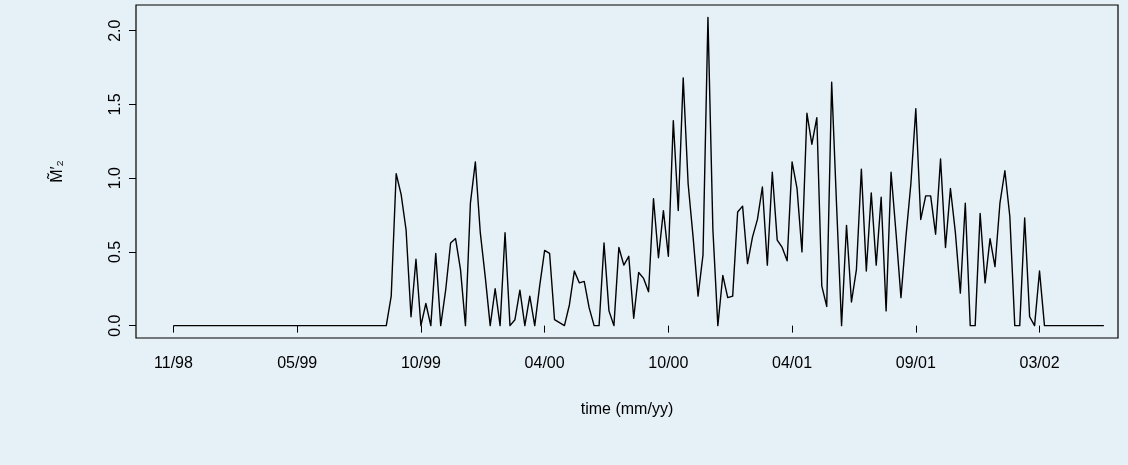 The width and height of the screenshot is (1128, 465). I want to click on x-tick-label: 11/98, so click(173, 362).